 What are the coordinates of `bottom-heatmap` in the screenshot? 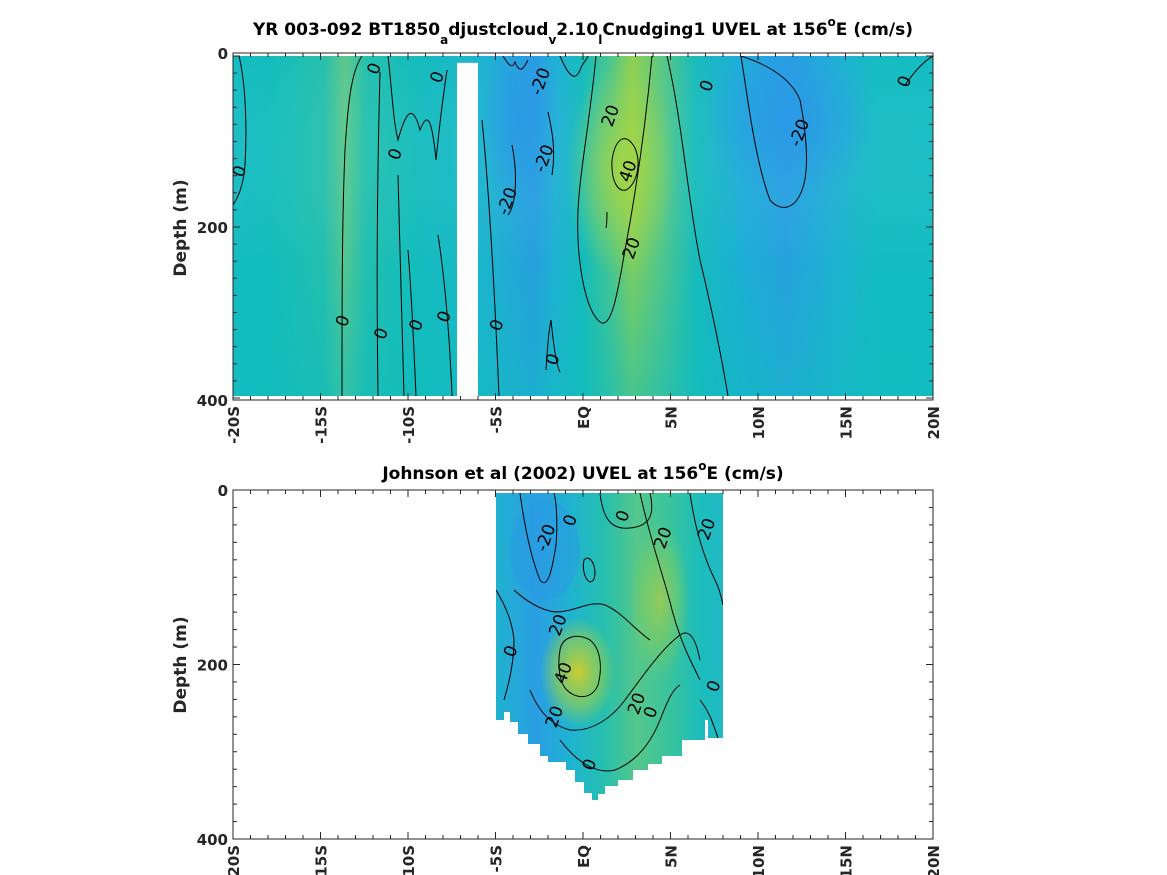 It's located at (609, 646).